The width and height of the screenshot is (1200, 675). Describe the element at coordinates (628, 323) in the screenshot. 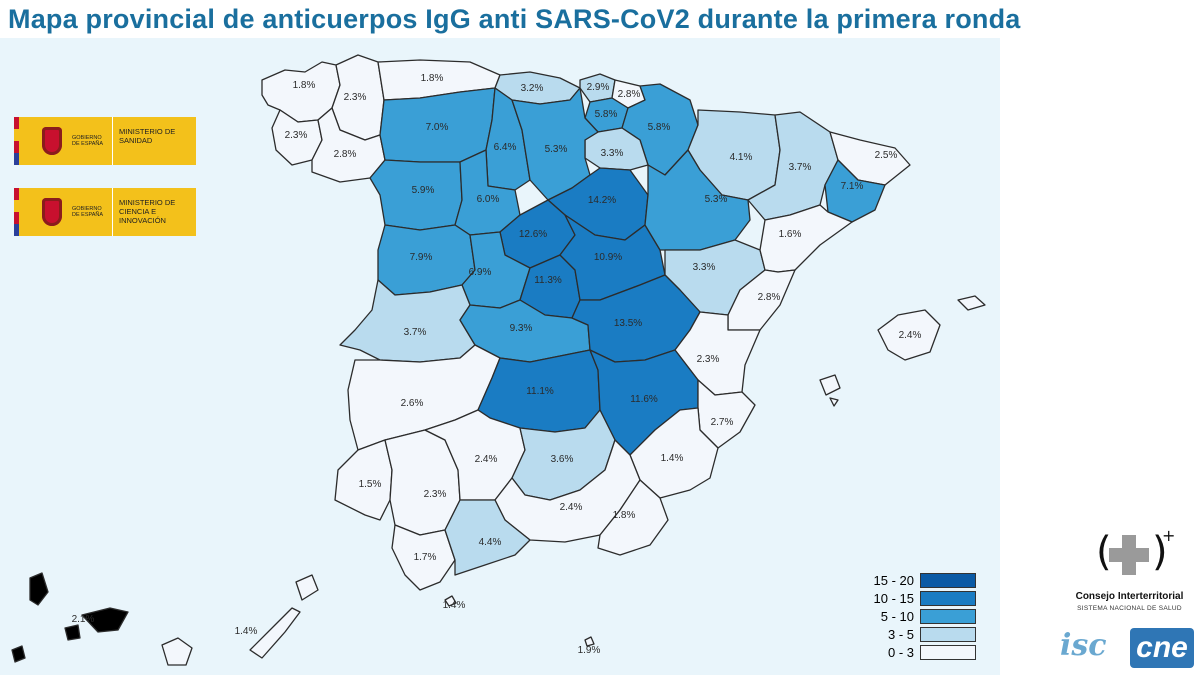

I see `value-label-cuenca: 13.5%` at that location.